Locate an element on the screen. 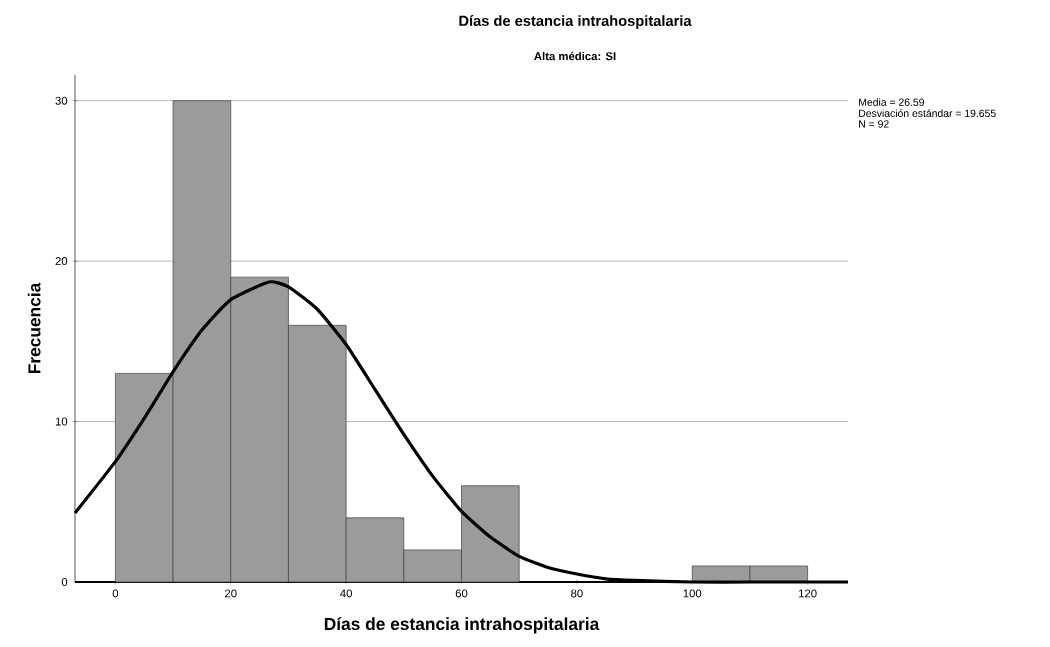  text: Desviación estándar = 19.655 is located at coordinates (927, 113).